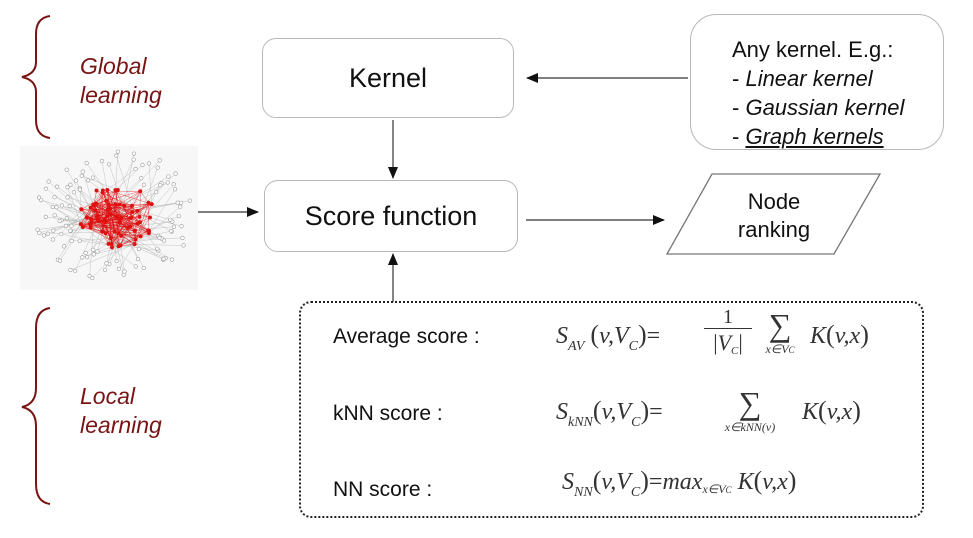 The image size is (973, 538). I want to click on local-label-line2: learning, so click(121, 425).